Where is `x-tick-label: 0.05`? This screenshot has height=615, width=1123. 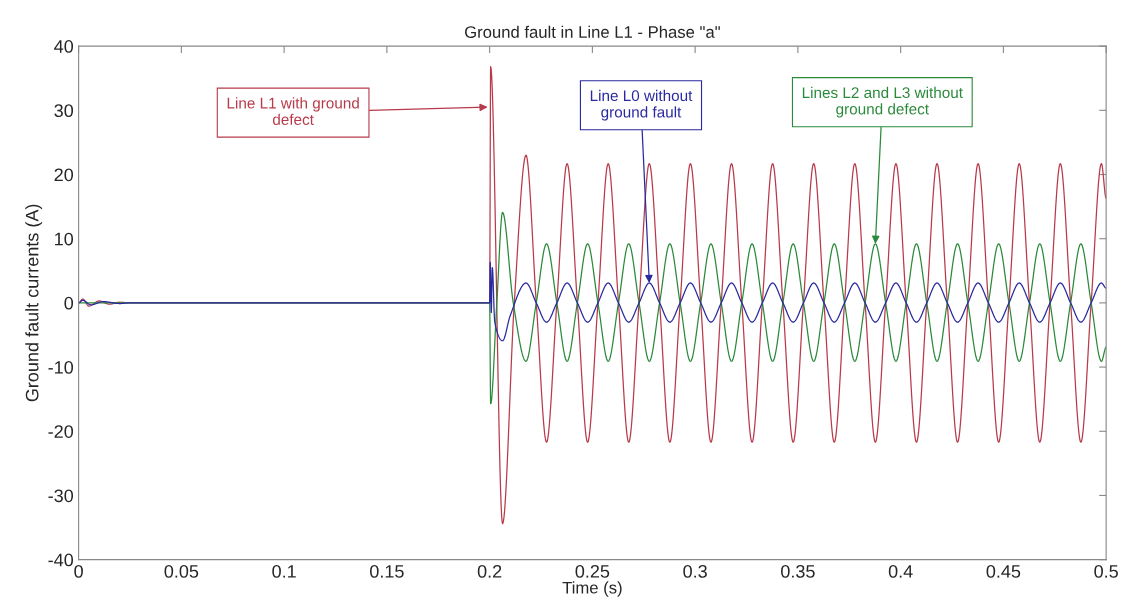 x-tick-label: 0.05 is located at coordinates (181, 571).